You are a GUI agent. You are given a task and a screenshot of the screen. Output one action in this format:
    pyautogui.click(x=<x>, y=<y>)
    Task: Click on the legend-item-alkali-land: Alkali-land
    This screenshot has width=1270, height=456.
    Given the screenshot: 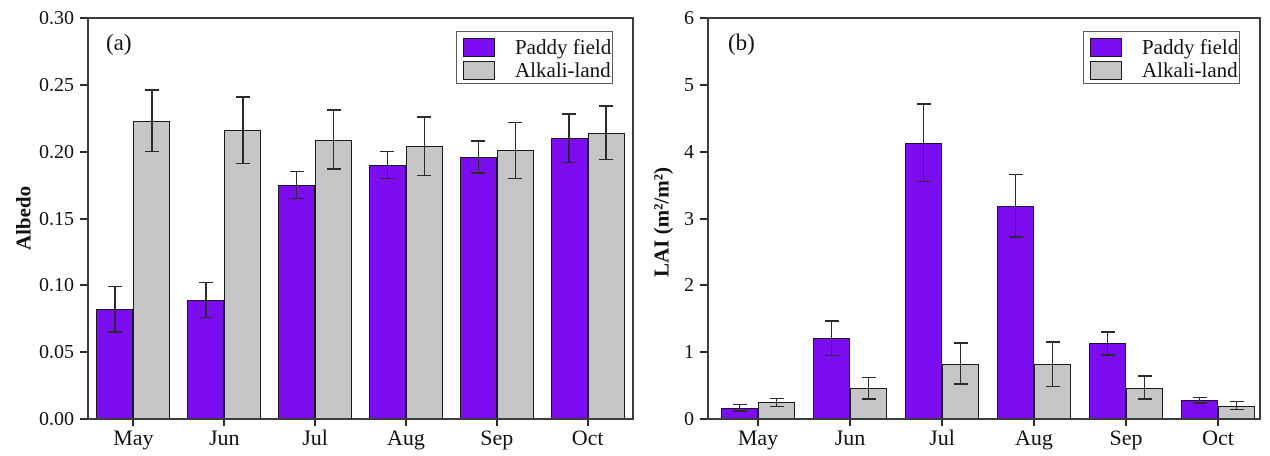 What is the action you would take?
    pyautogui.click(x=1164, y=70)
    